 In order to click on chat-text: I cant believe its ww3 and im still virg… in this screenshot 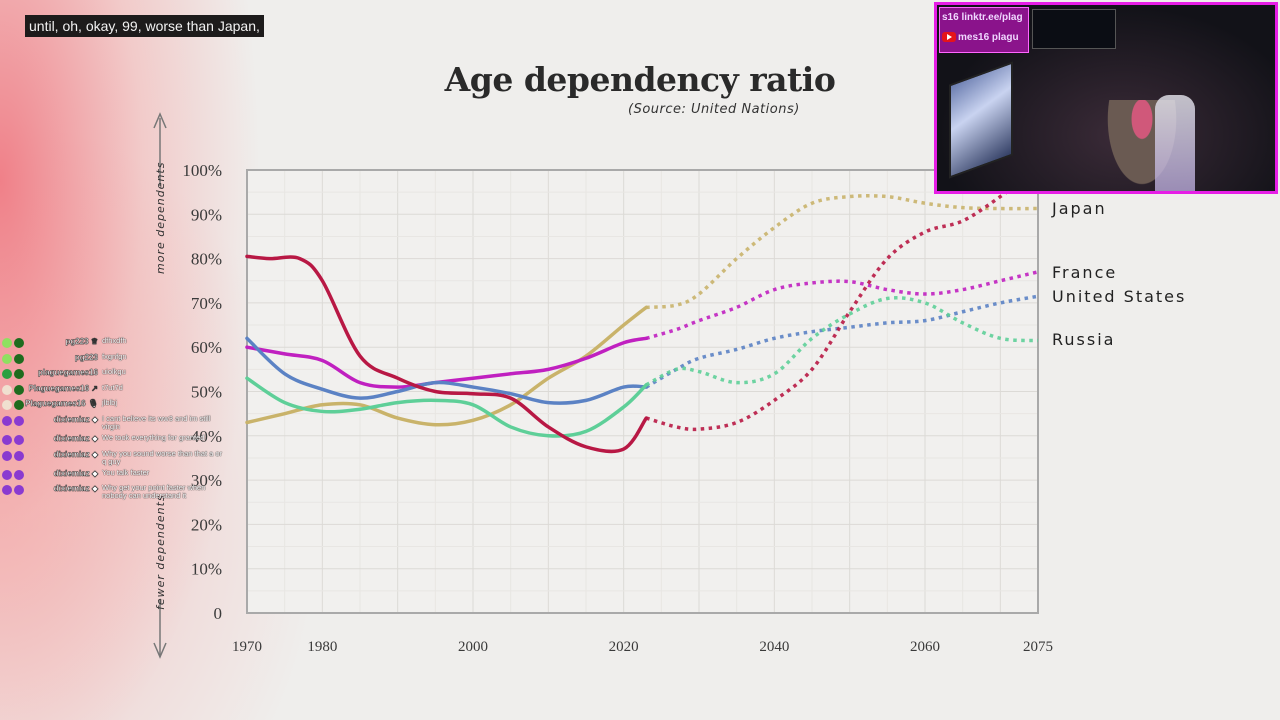, I will do `click(156, 422)`.